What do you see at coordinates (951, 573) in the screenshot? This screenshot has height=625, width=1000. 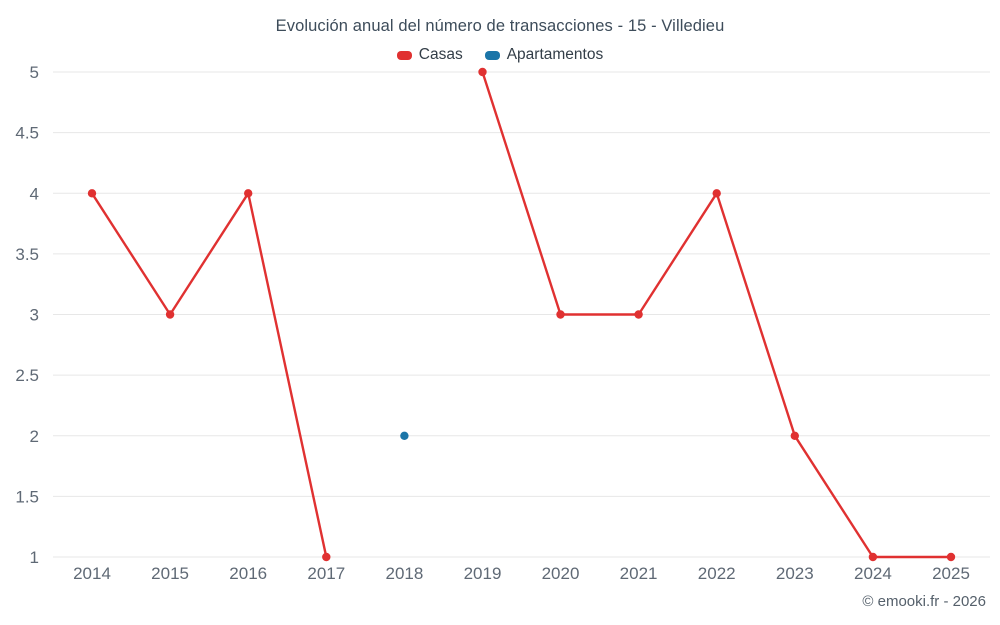 I see `x-tick-label: 2025` at bounding box center [951, 573].